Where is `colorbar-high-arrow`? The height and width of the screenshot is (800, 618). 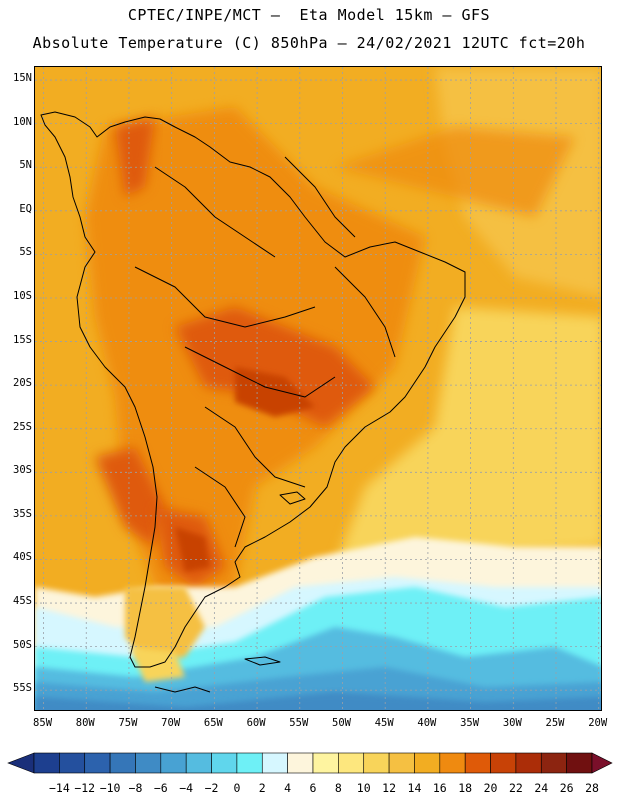 colorbar-high-arrow is located at coordinates (602, 763).